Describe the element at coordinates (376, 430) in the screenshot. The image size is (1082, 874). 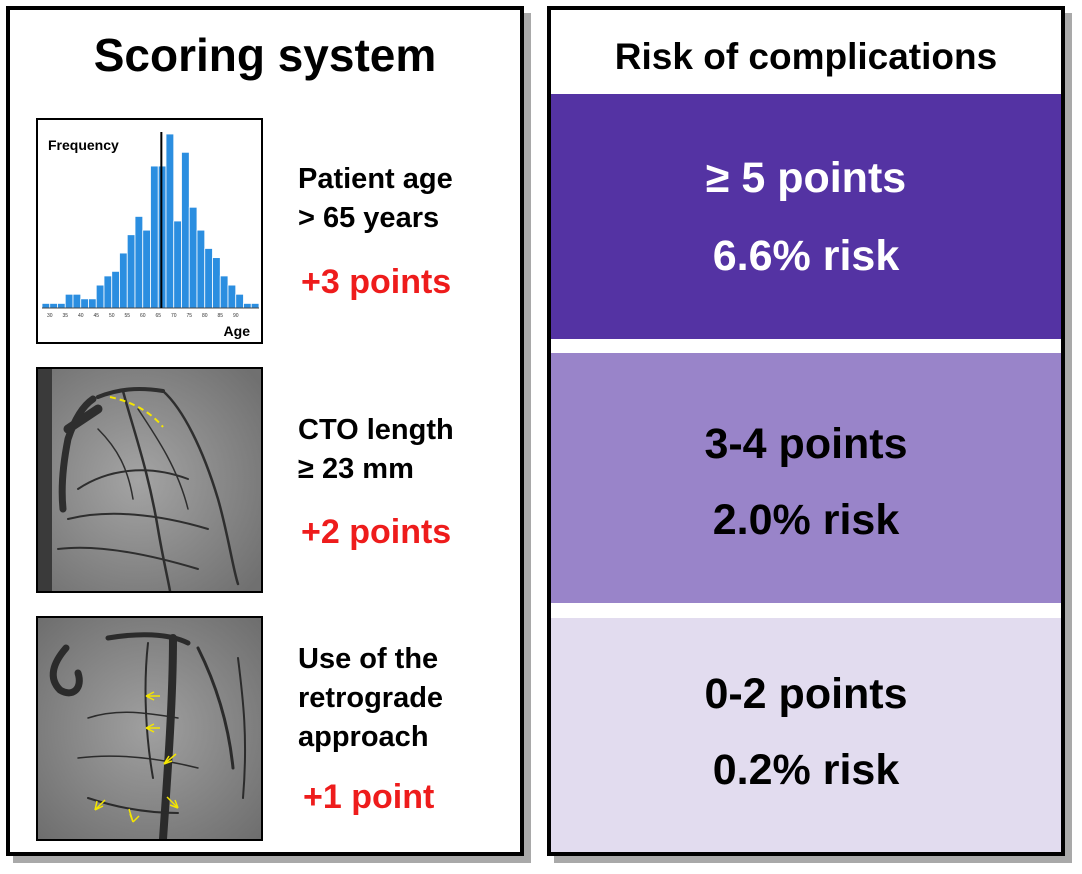
I see `criterion-cto-line1: CTO length` at that location.